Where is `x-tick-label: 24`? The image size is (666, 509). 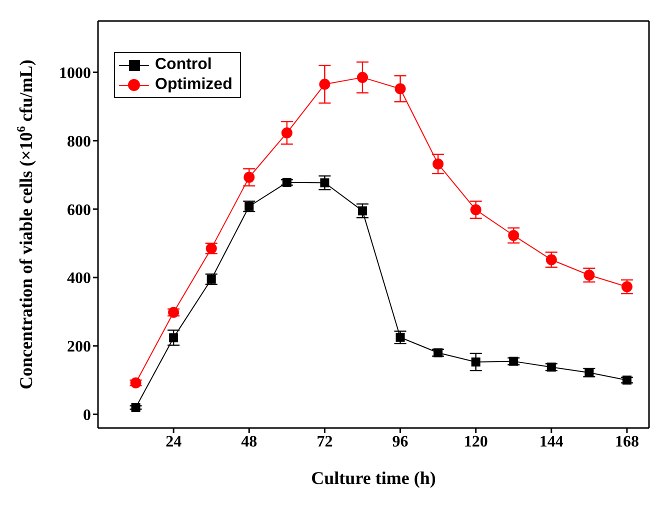 x-tick-label: 24 is located at coordinates (174, 441).